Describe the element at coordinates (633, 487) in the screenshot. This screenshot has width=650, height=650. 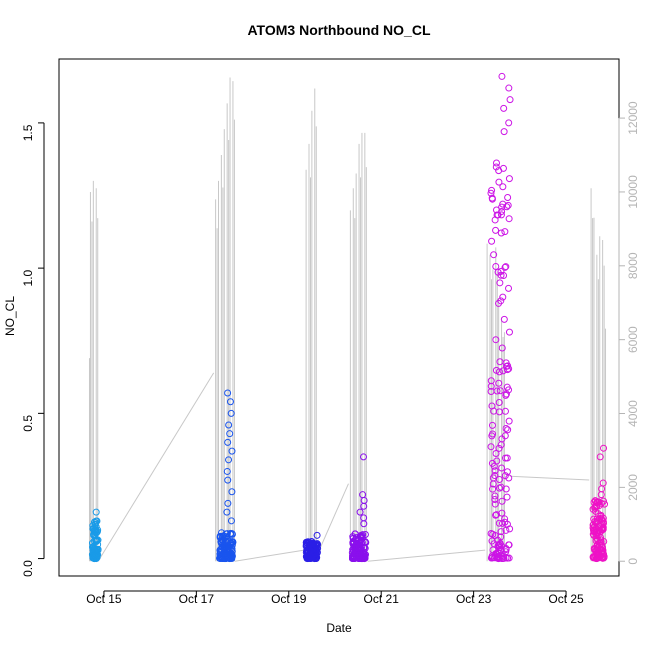
I see `y2-tick-label: 2000` at that location.